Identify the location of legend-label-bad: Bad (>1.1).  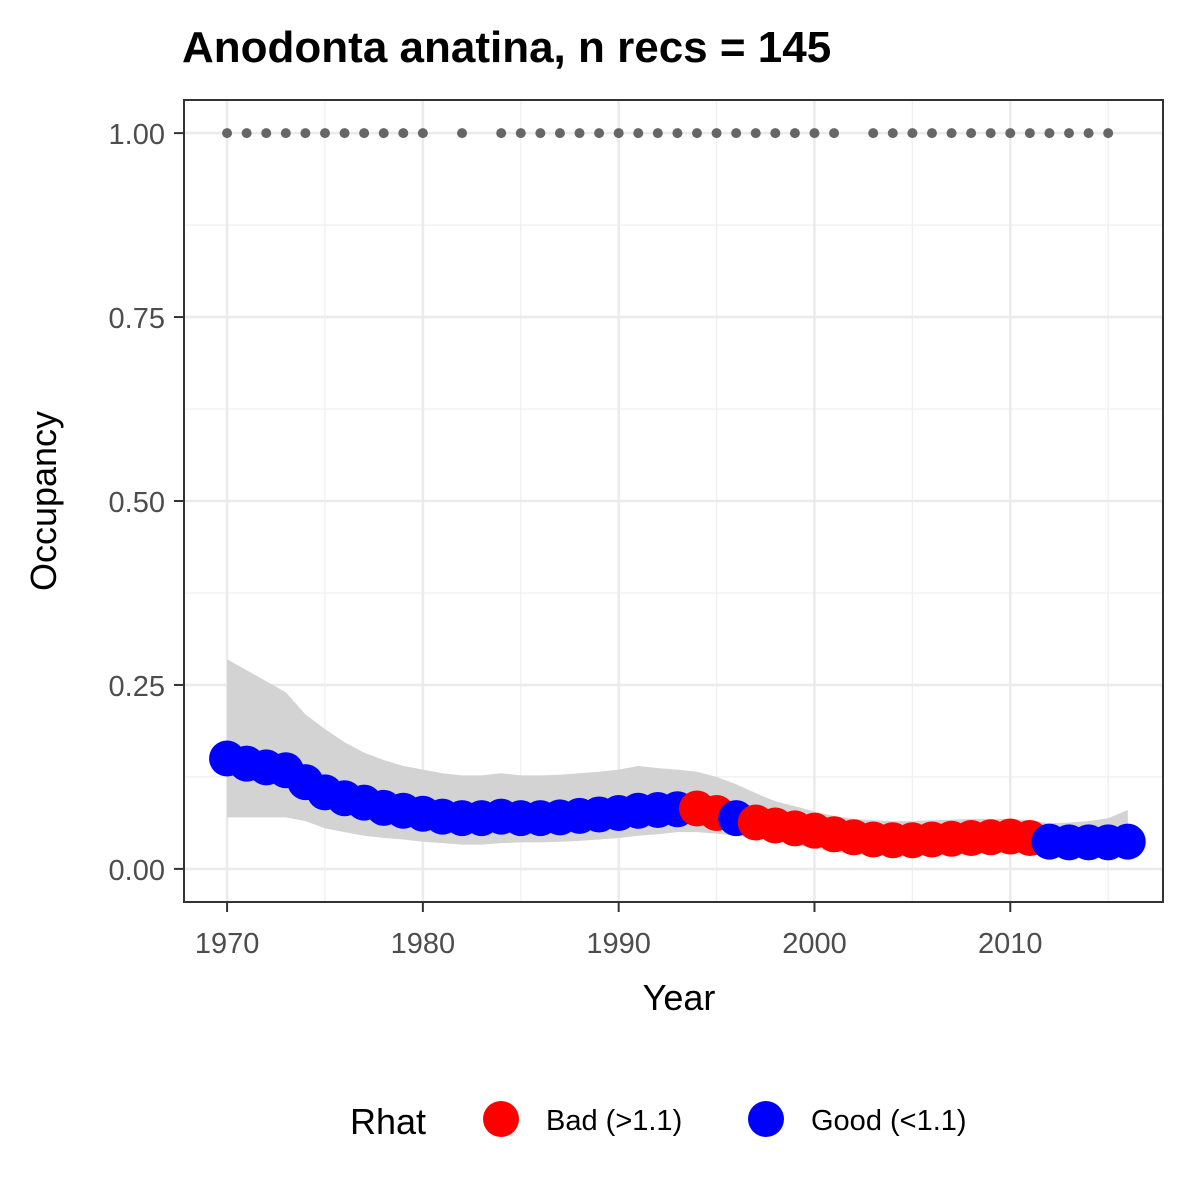
(614, 1121).